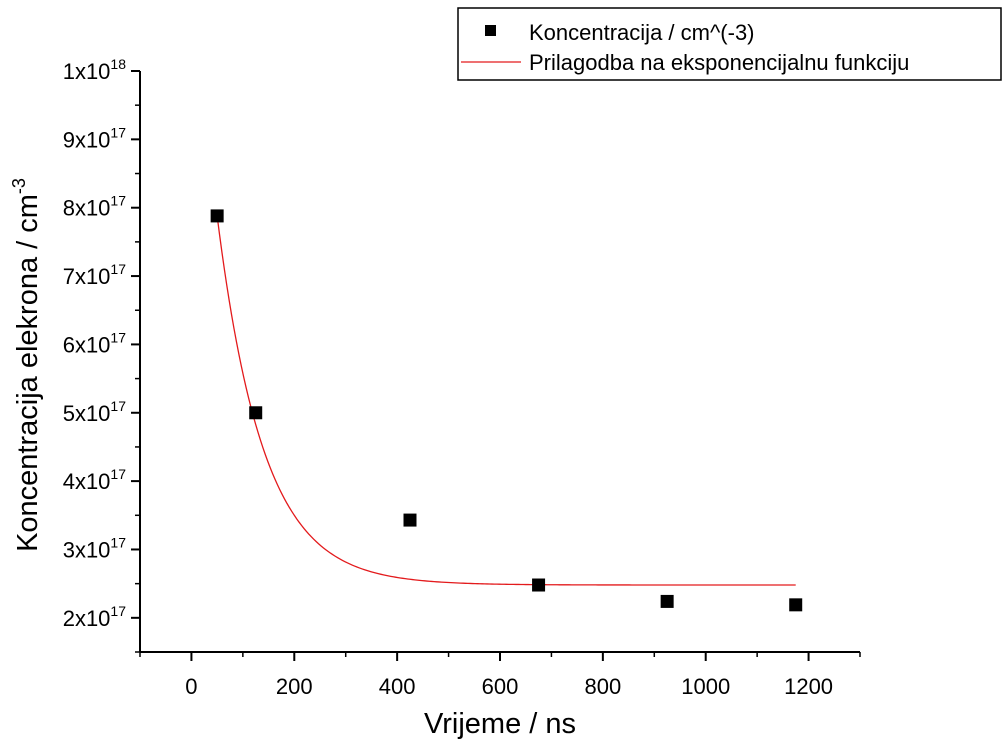 Image resolution: width=1005 pixels, height=743 pixels. What do you see at coordinates (95, 138) in the screenshot?
I see `y-tick-label: 9x10¹⁷` at bounding box center [95, 138].